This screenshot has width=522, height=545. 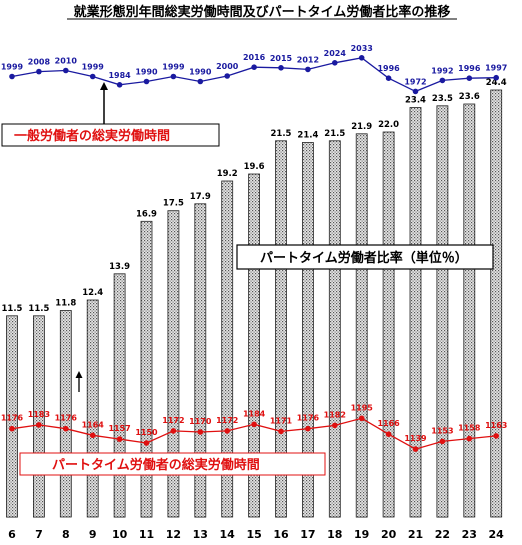 I want to click on x-tick-label: 14, so click(x=228, y=534).